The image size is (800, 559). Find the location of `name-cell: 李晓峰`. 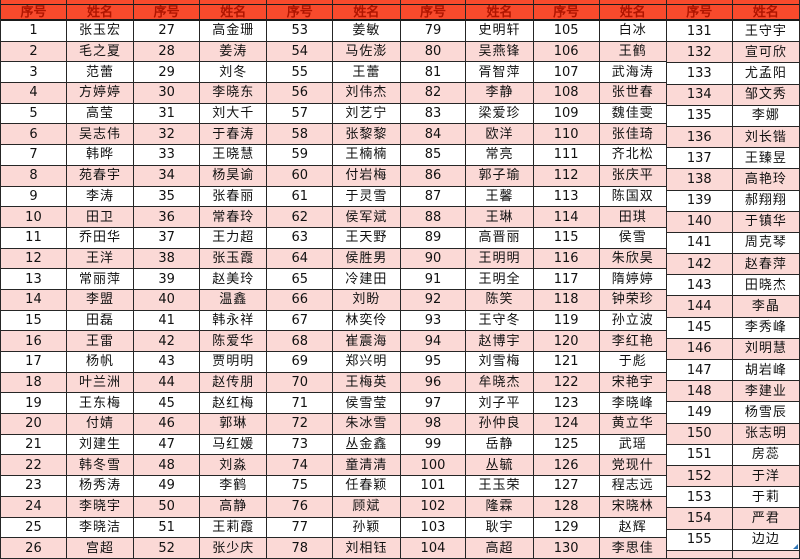

name-cell: 李晓峰 is located at coordinates (633, 404).